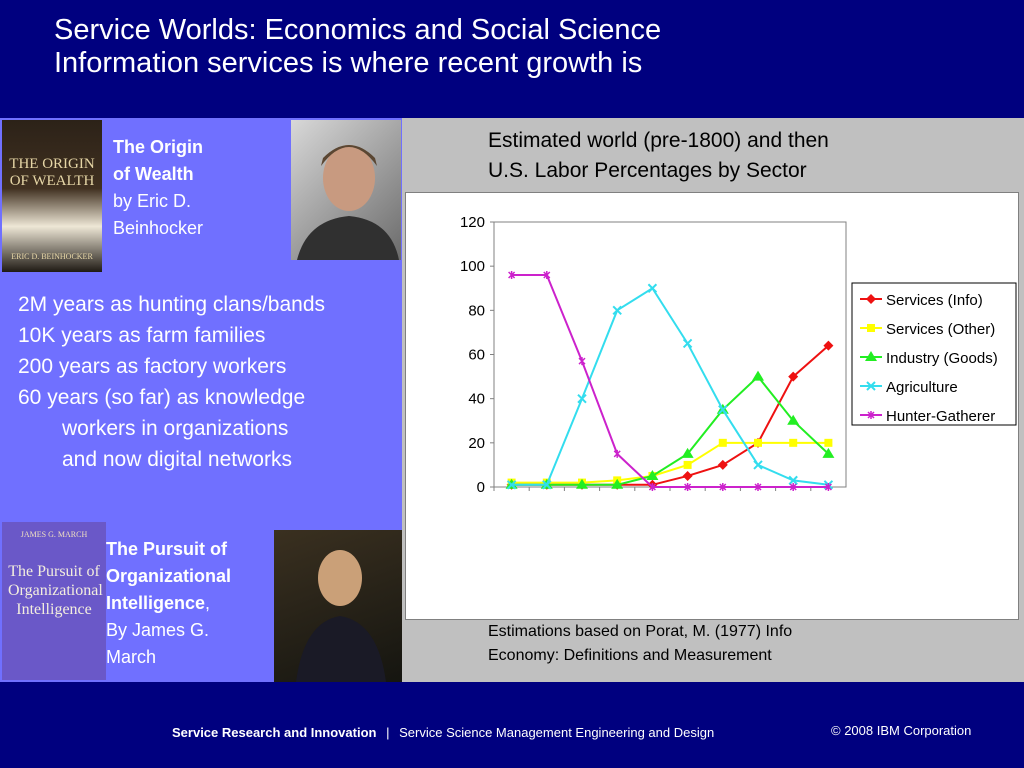  I want to click on timeline-line-3: 200 years as factory workers, so click(152, 366).